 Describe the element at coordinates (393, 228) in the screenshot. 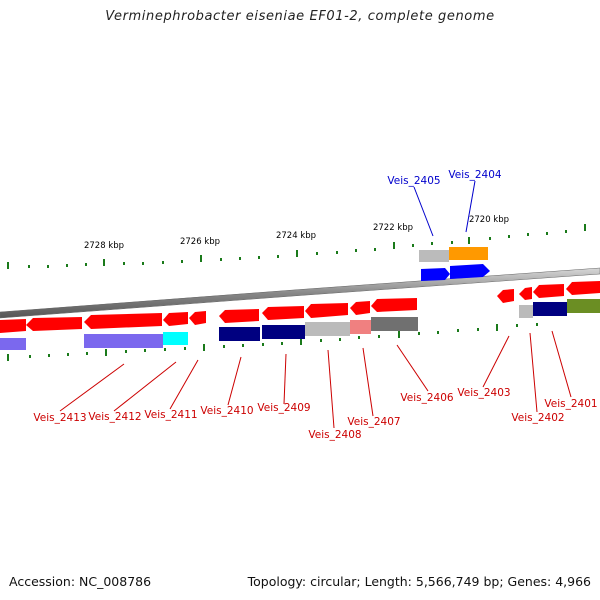

I see `scale-label: 2722 kbp` at that location.